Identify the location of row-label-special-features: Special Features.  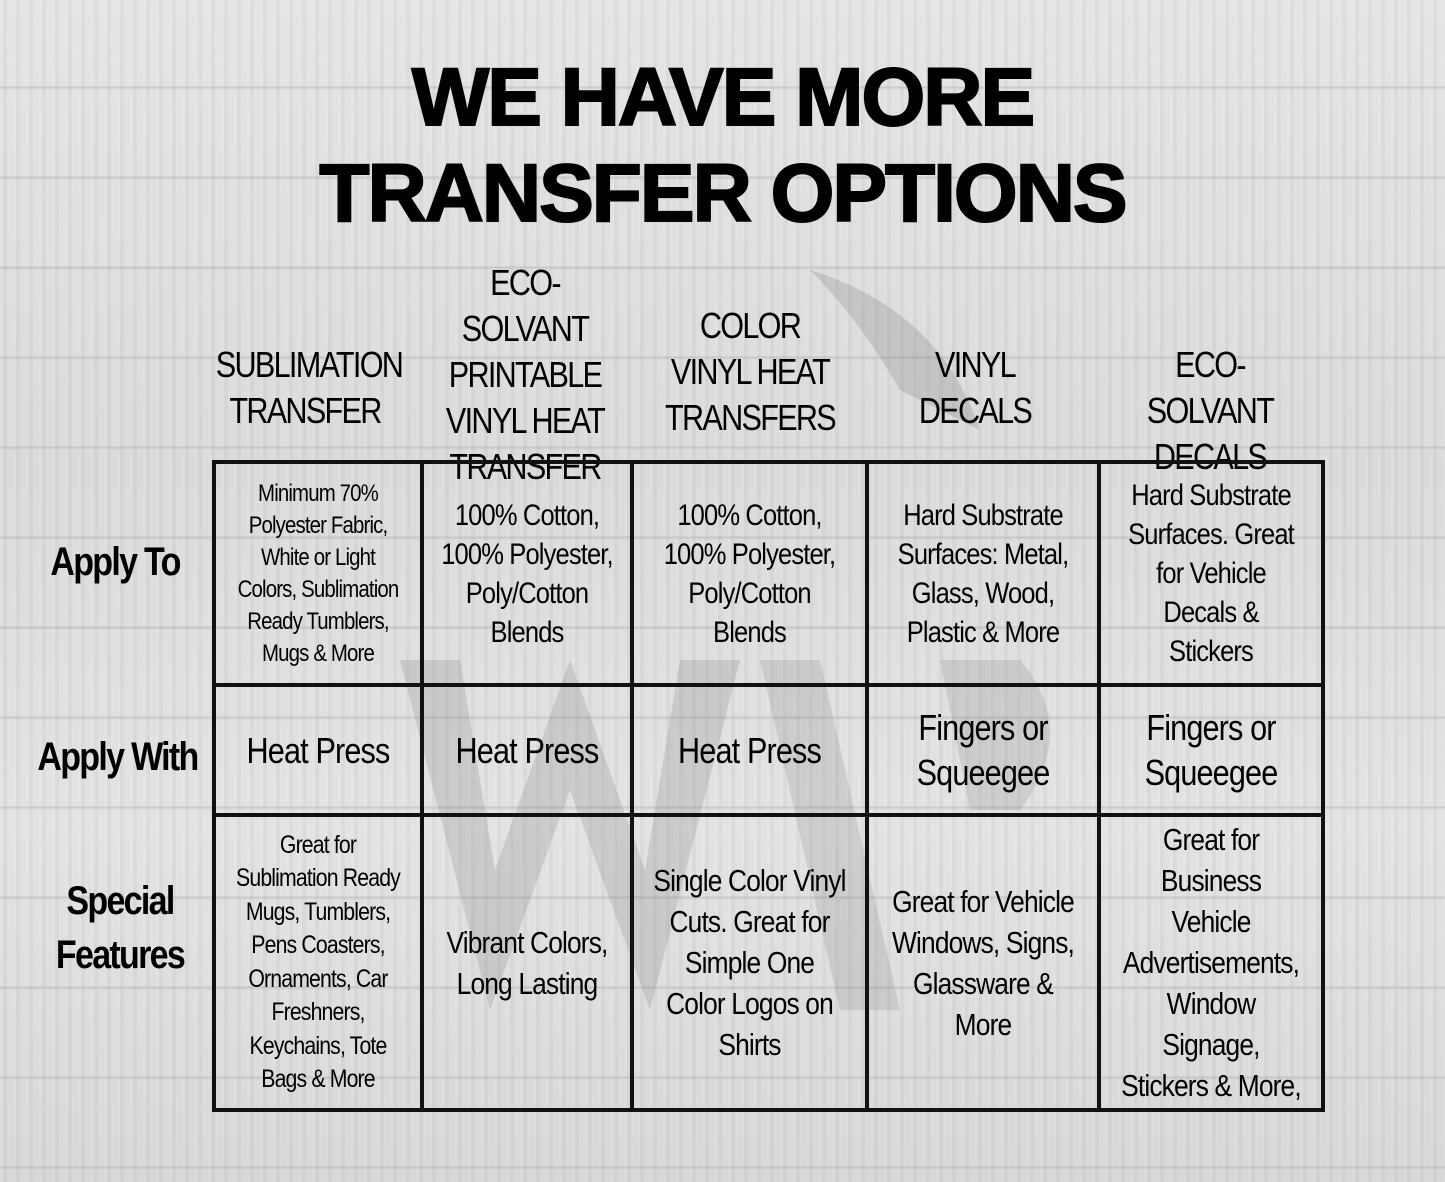
(120, 928).